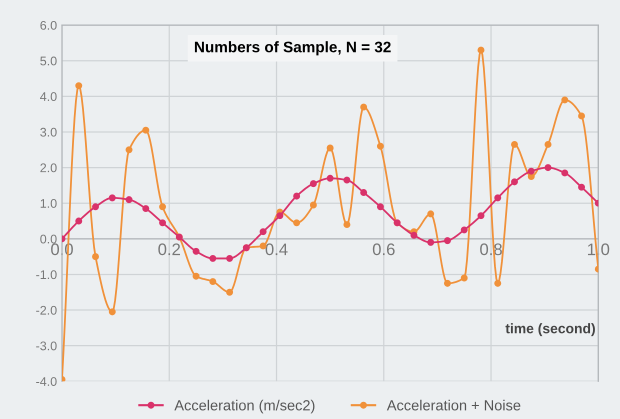 The width and height of the screenshot is (620, 419). I want to click on y-tick-label: -2.0, so click(46, 310).